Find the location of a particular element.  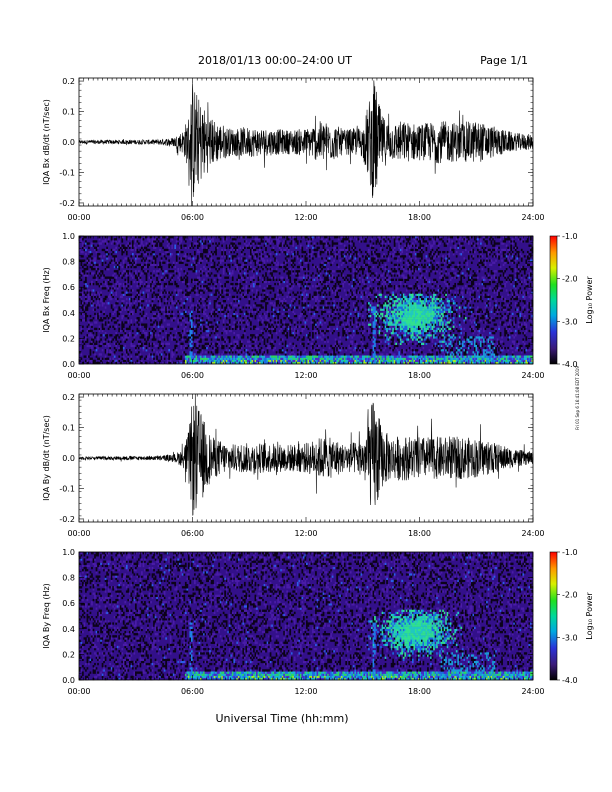

y-axis-title: IQA Bx dB/dt (nT/sec) is located at coordinates (46, 142).